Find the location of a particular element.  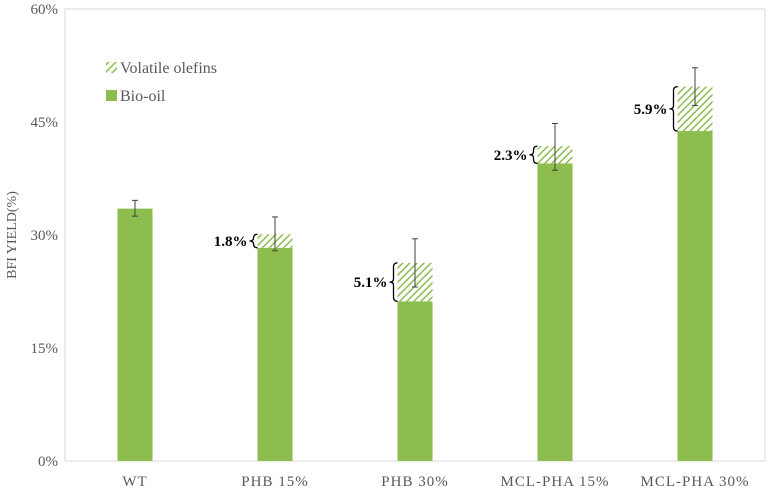

x-tick-label: WT is located at coordinates (134, 482).